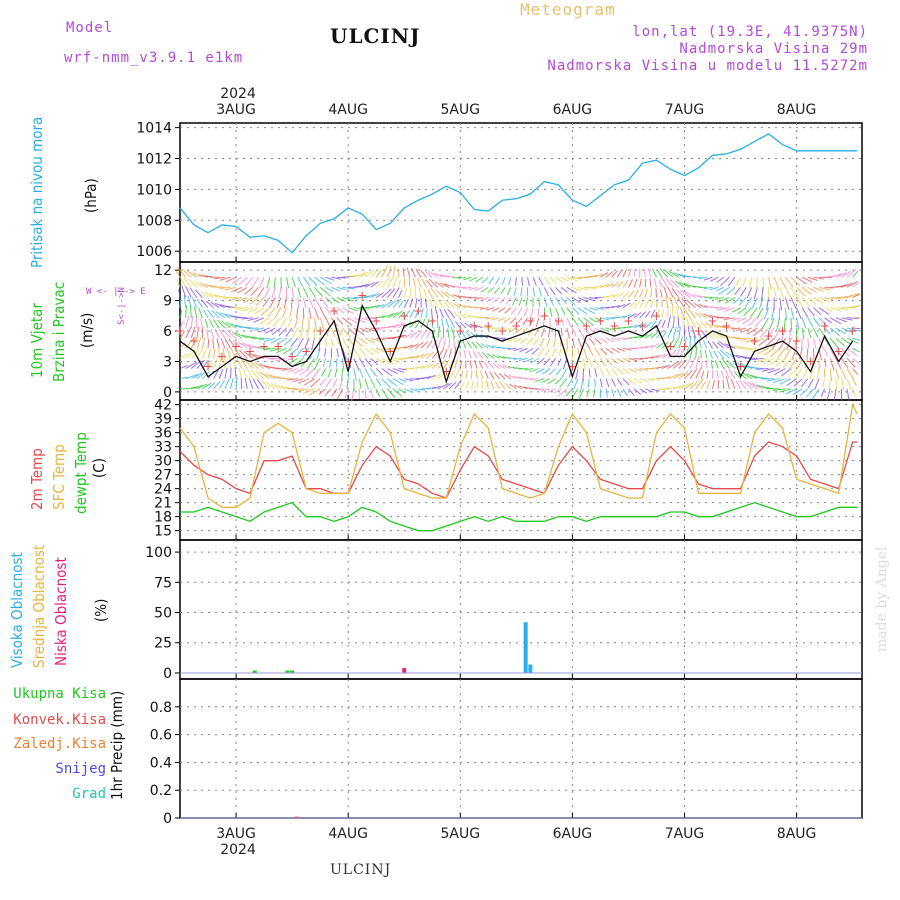 This screenshot has height=900, width=900. What do you see at coordinates (167, 332) in the screenshot?
I see `y-tick-label: 6` at bounding box center [167, 332].